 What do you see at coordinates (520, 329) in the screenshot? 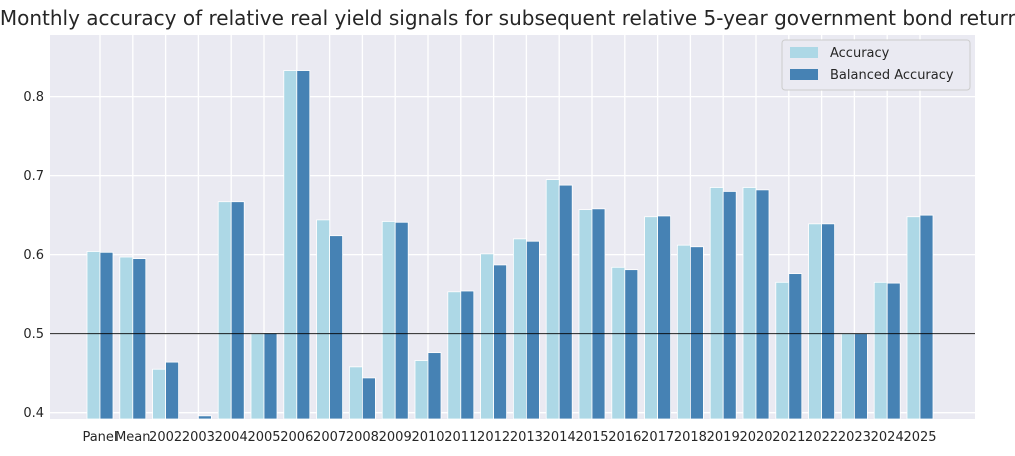
I see `bar-accuracy-2013` at bounding box center [520, 329].